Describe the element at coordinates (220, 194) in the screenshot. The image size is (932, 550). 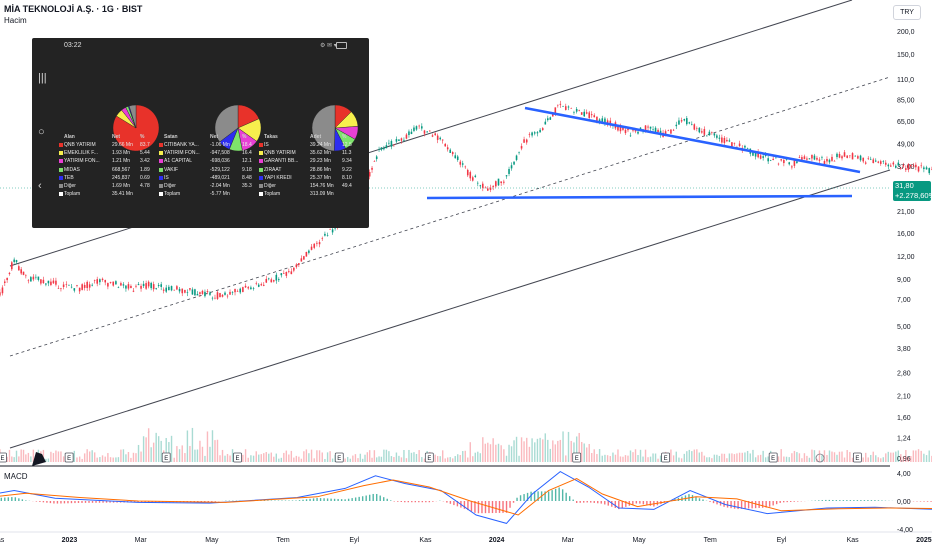
I see `table-cell: -5.77 Mn` at that location.